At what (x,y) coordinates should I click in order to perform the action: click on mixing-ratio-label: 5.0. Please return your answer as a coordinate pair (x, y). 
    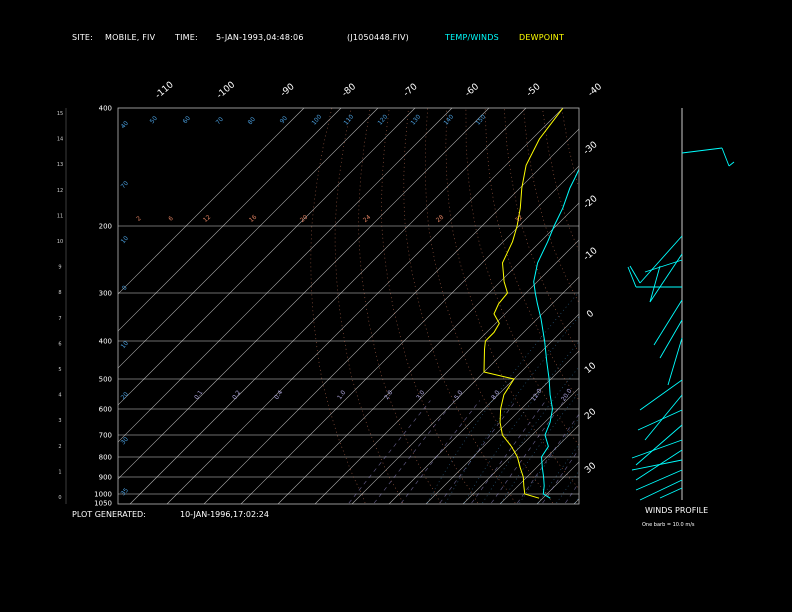
    Looking at the image, I should click on (458, 395).